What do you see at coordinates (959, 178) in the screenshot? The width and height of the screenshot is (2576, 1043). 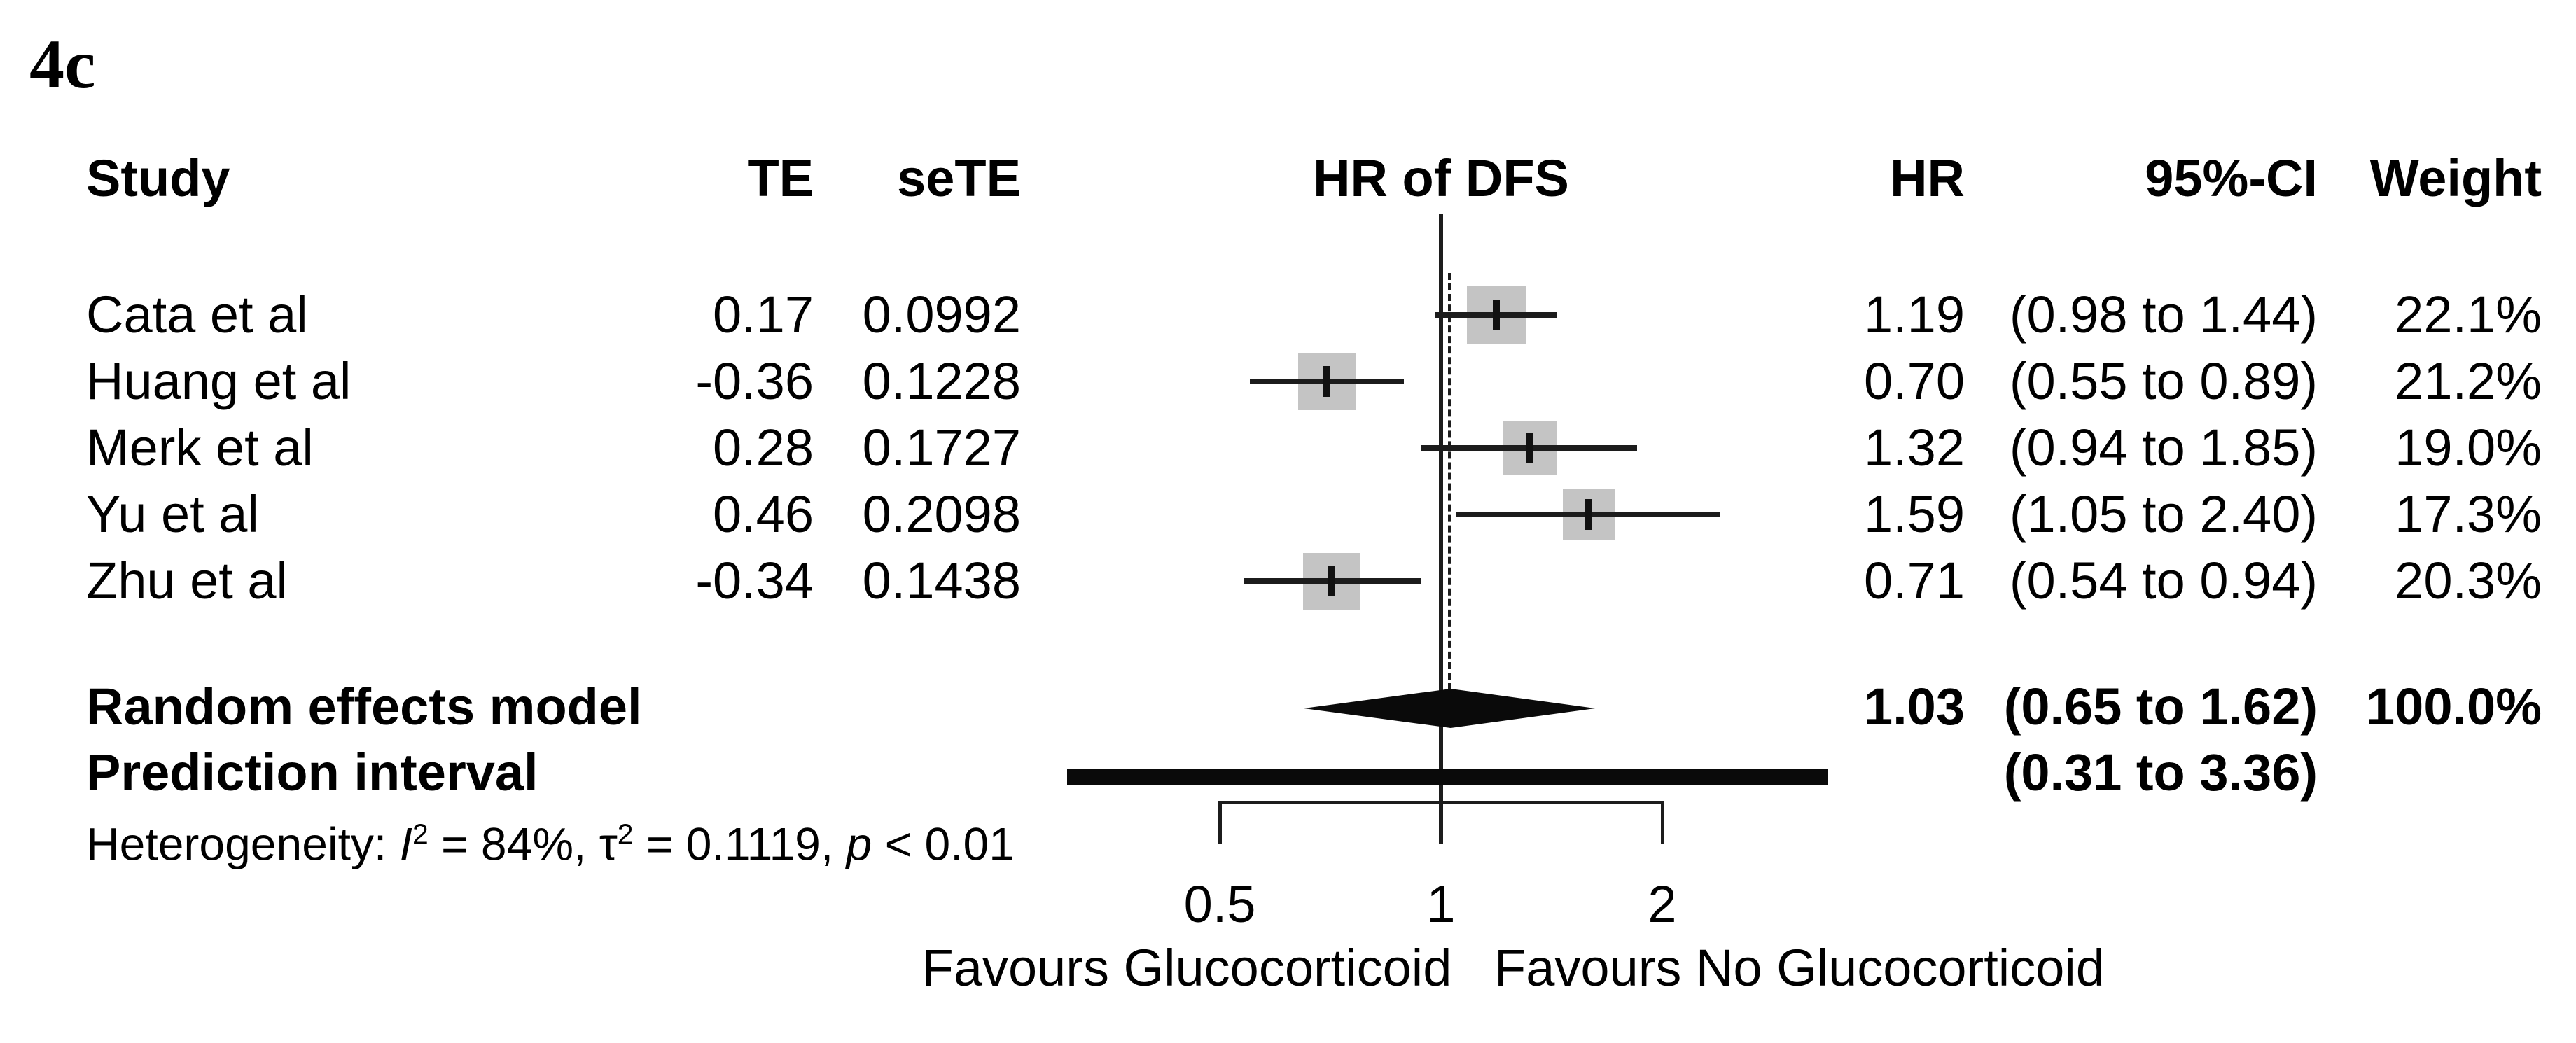 I see `column-header-sete: seTE` at bounding box center [959, 178].